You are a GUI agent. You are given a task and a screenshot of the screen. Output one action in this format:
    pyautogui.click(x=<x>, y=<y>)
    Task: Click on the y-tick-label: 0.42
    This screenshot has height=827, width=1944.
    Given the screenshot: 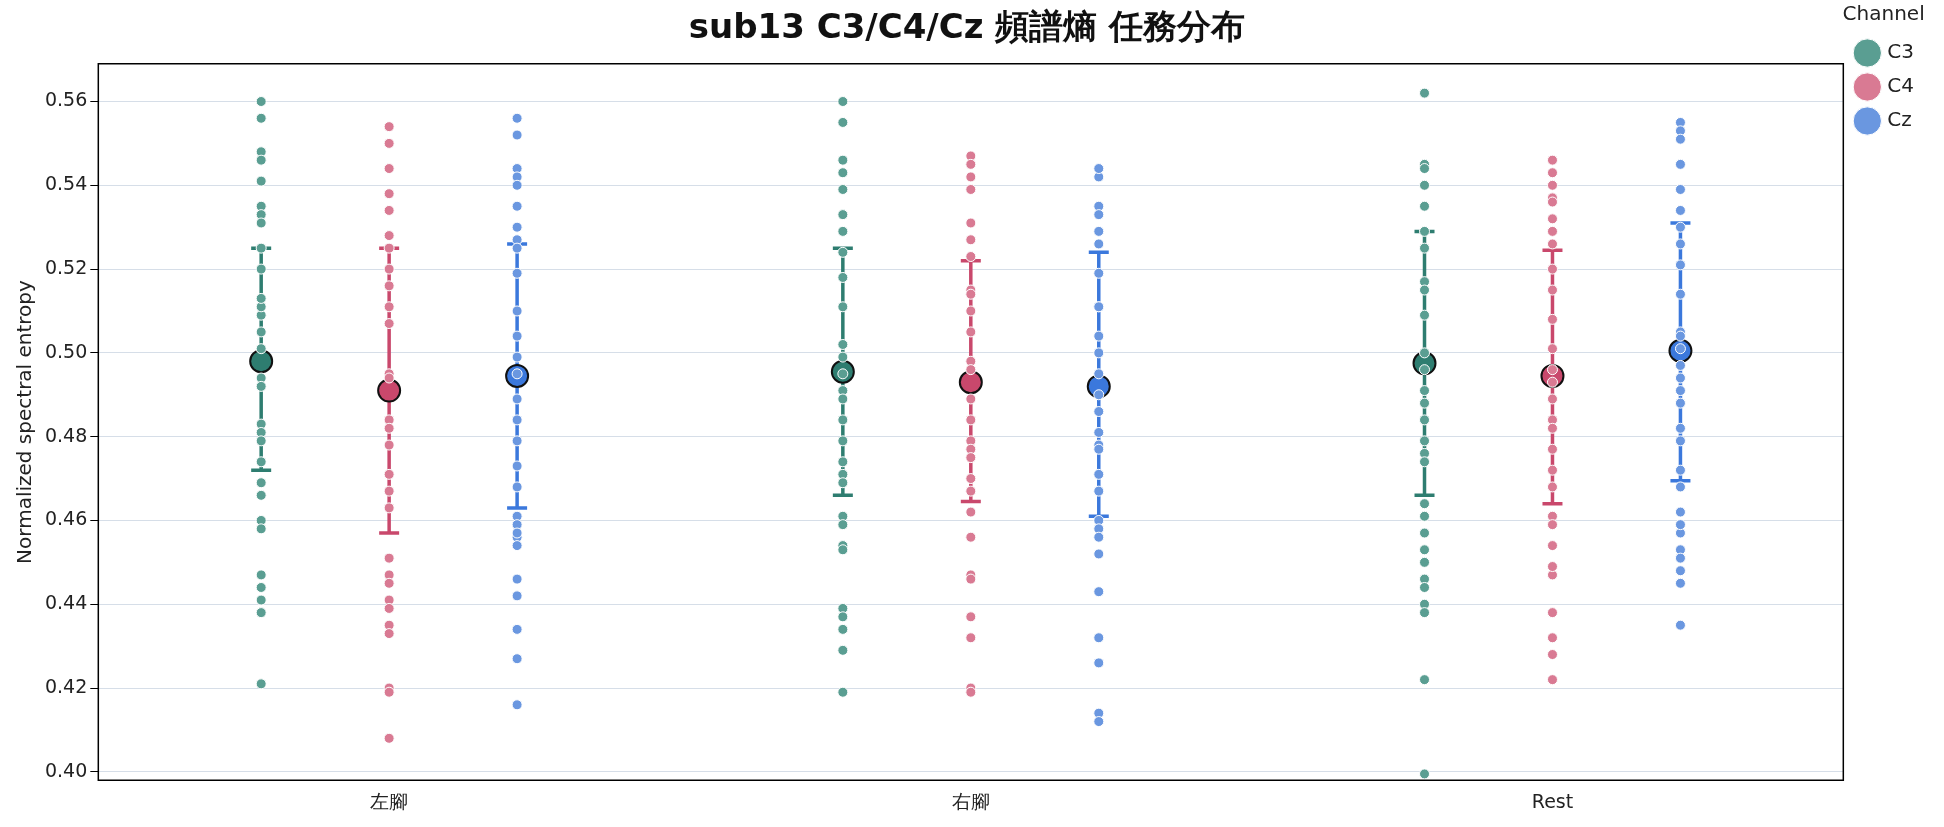 What is the action you would take?
    pyautogui.click(x=66, y=685)
    